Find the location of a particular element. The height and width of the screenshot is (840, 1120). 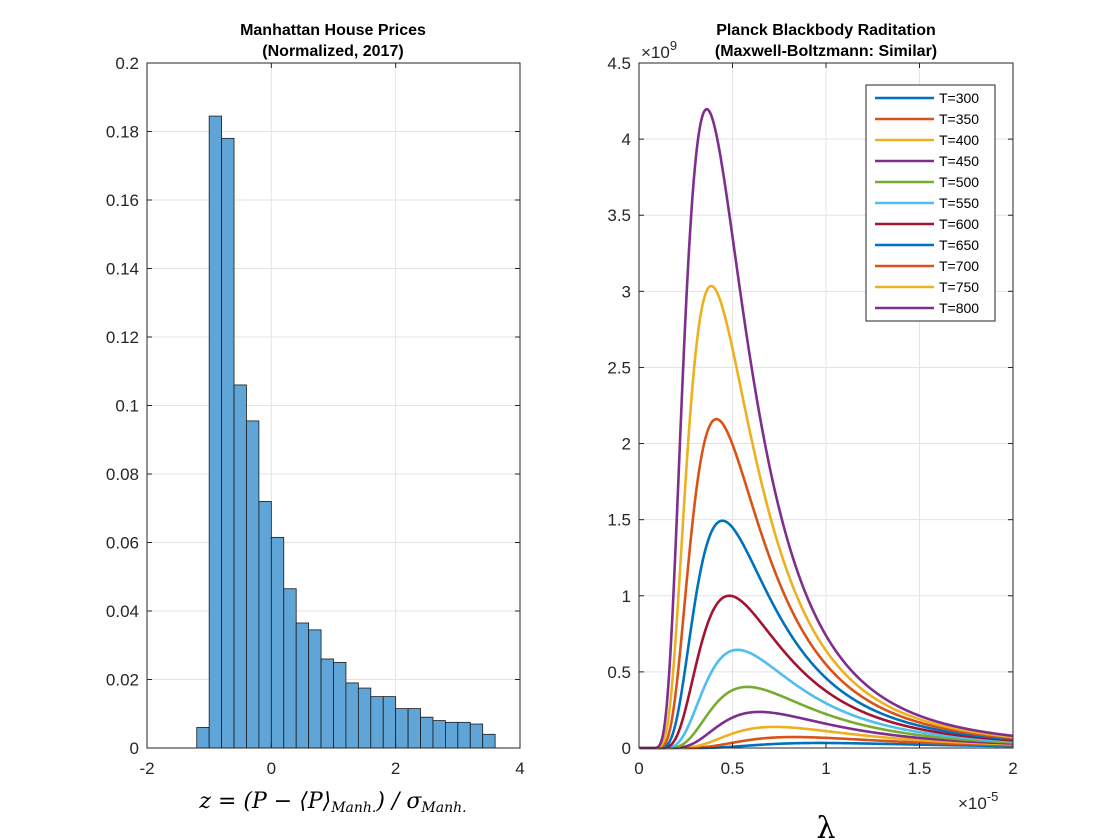

legend-label: T=400 is located at coordinates (959, 140).